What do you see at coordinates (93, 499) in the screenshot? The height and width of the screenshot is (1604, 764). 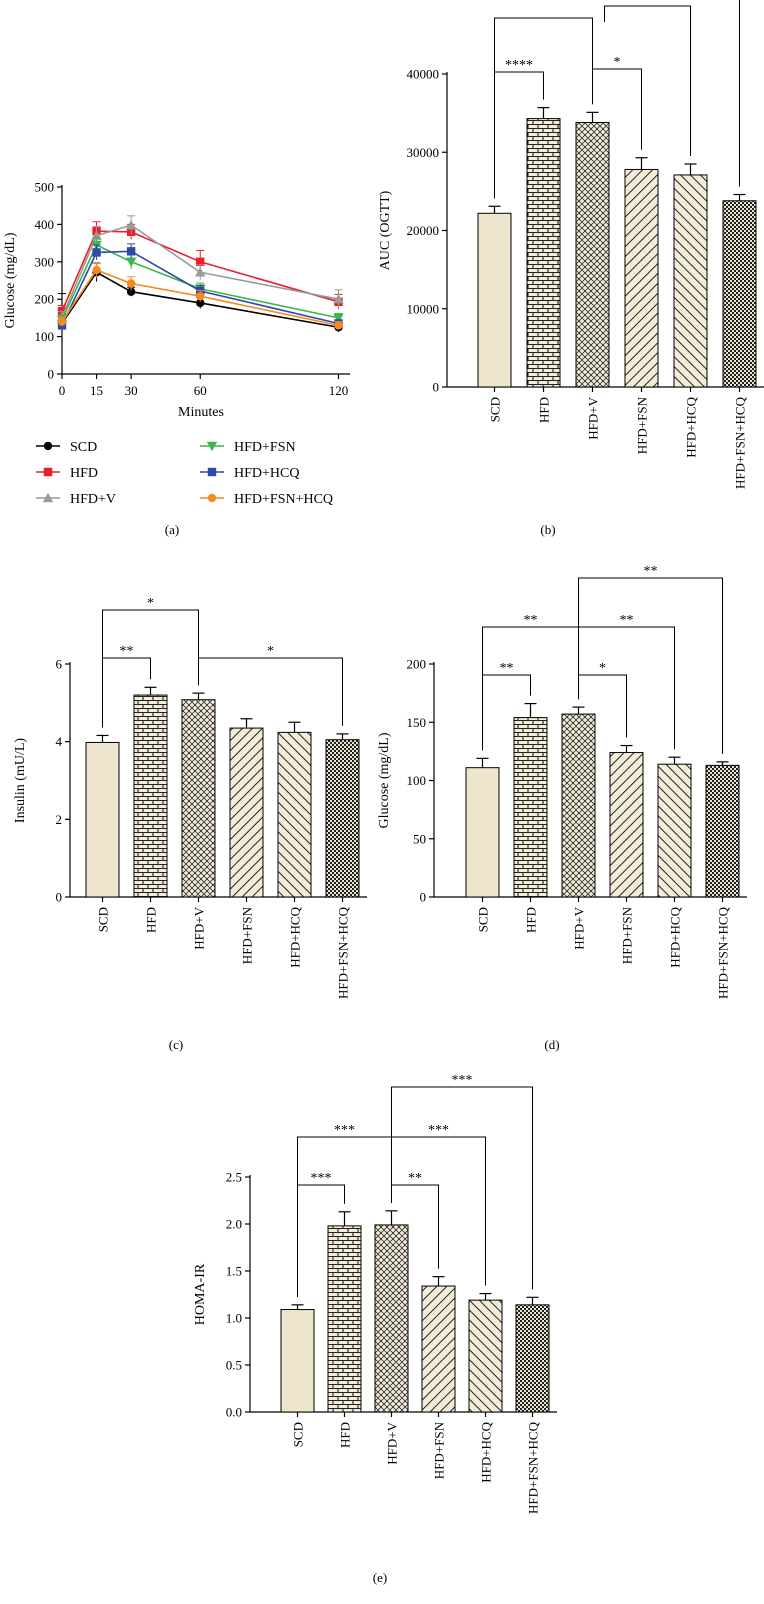 I see `legend-label: HFD+V` at bounding box center [93, 499].